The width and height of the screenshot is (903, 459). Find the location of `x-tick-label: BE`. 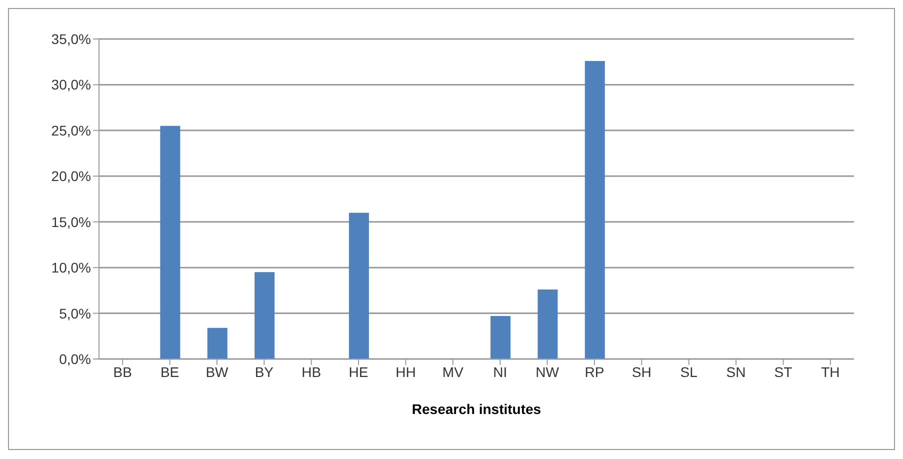

x-tick-label: BE is located at coordinates (170, 372).